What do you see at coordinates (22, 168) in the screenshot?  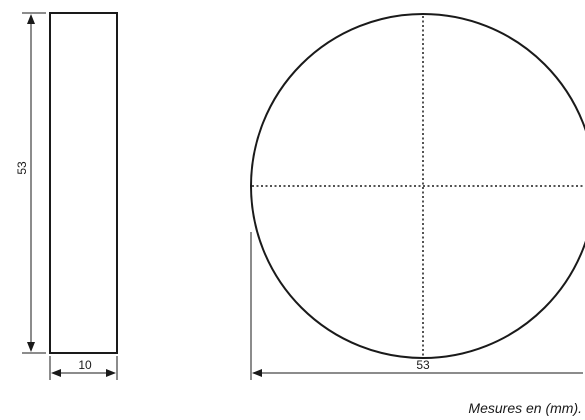 I see `height-dimension-label: 53` at bounding box center [22, 168].